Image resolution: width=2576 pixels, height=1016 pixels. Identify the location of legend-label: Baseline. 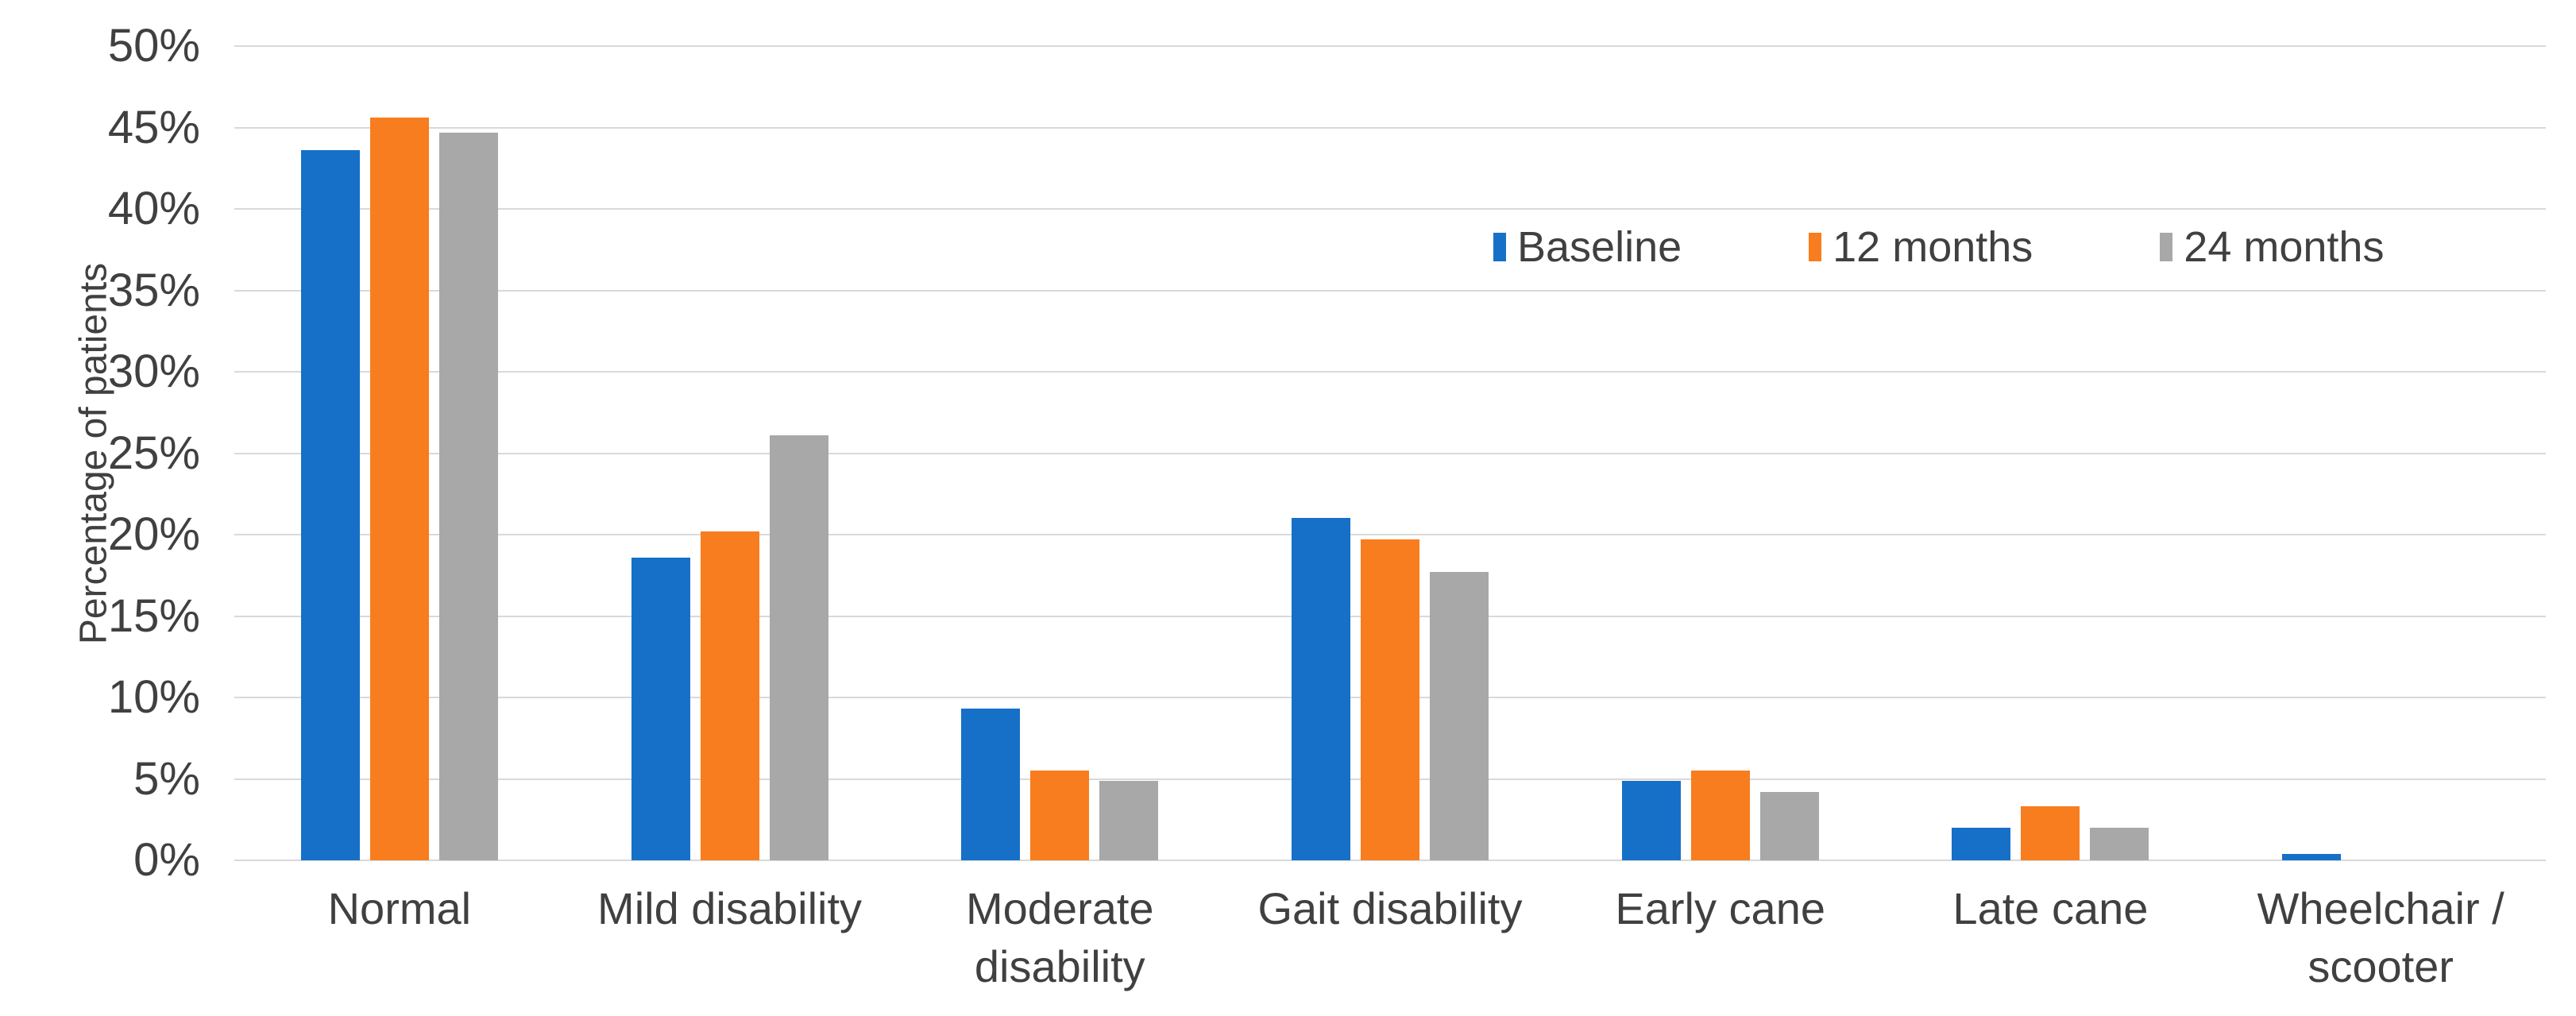
(1599, 247).